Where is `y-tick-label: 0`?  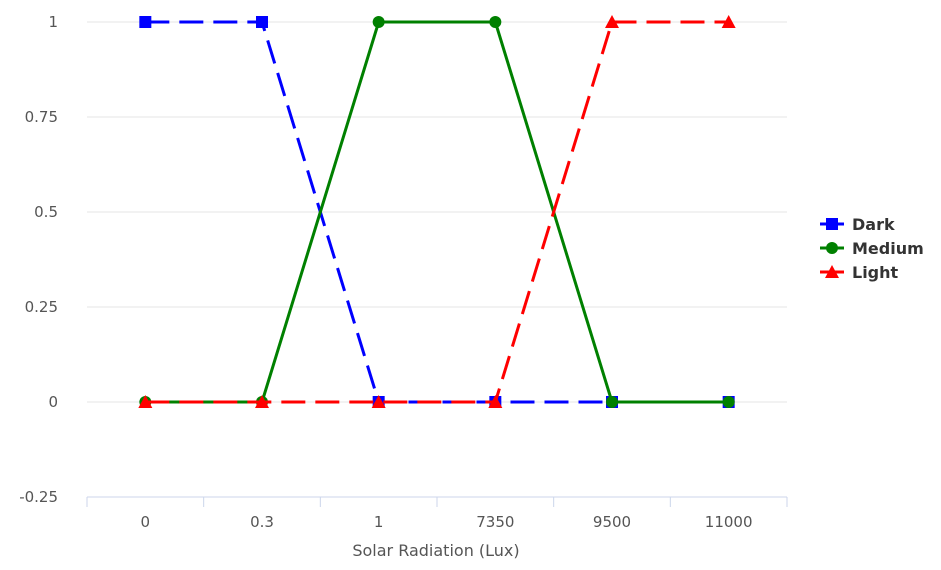 y-tick-label: 0 is located at coordinates (53, 402).